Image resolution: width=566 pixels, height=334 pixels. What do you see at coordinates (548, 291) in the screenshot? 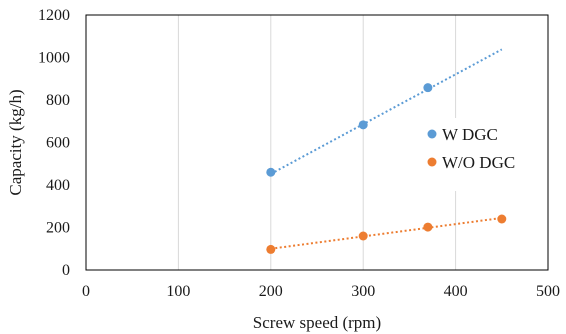
I see `x-tick-label: 500` at bounding box center [548, 291].